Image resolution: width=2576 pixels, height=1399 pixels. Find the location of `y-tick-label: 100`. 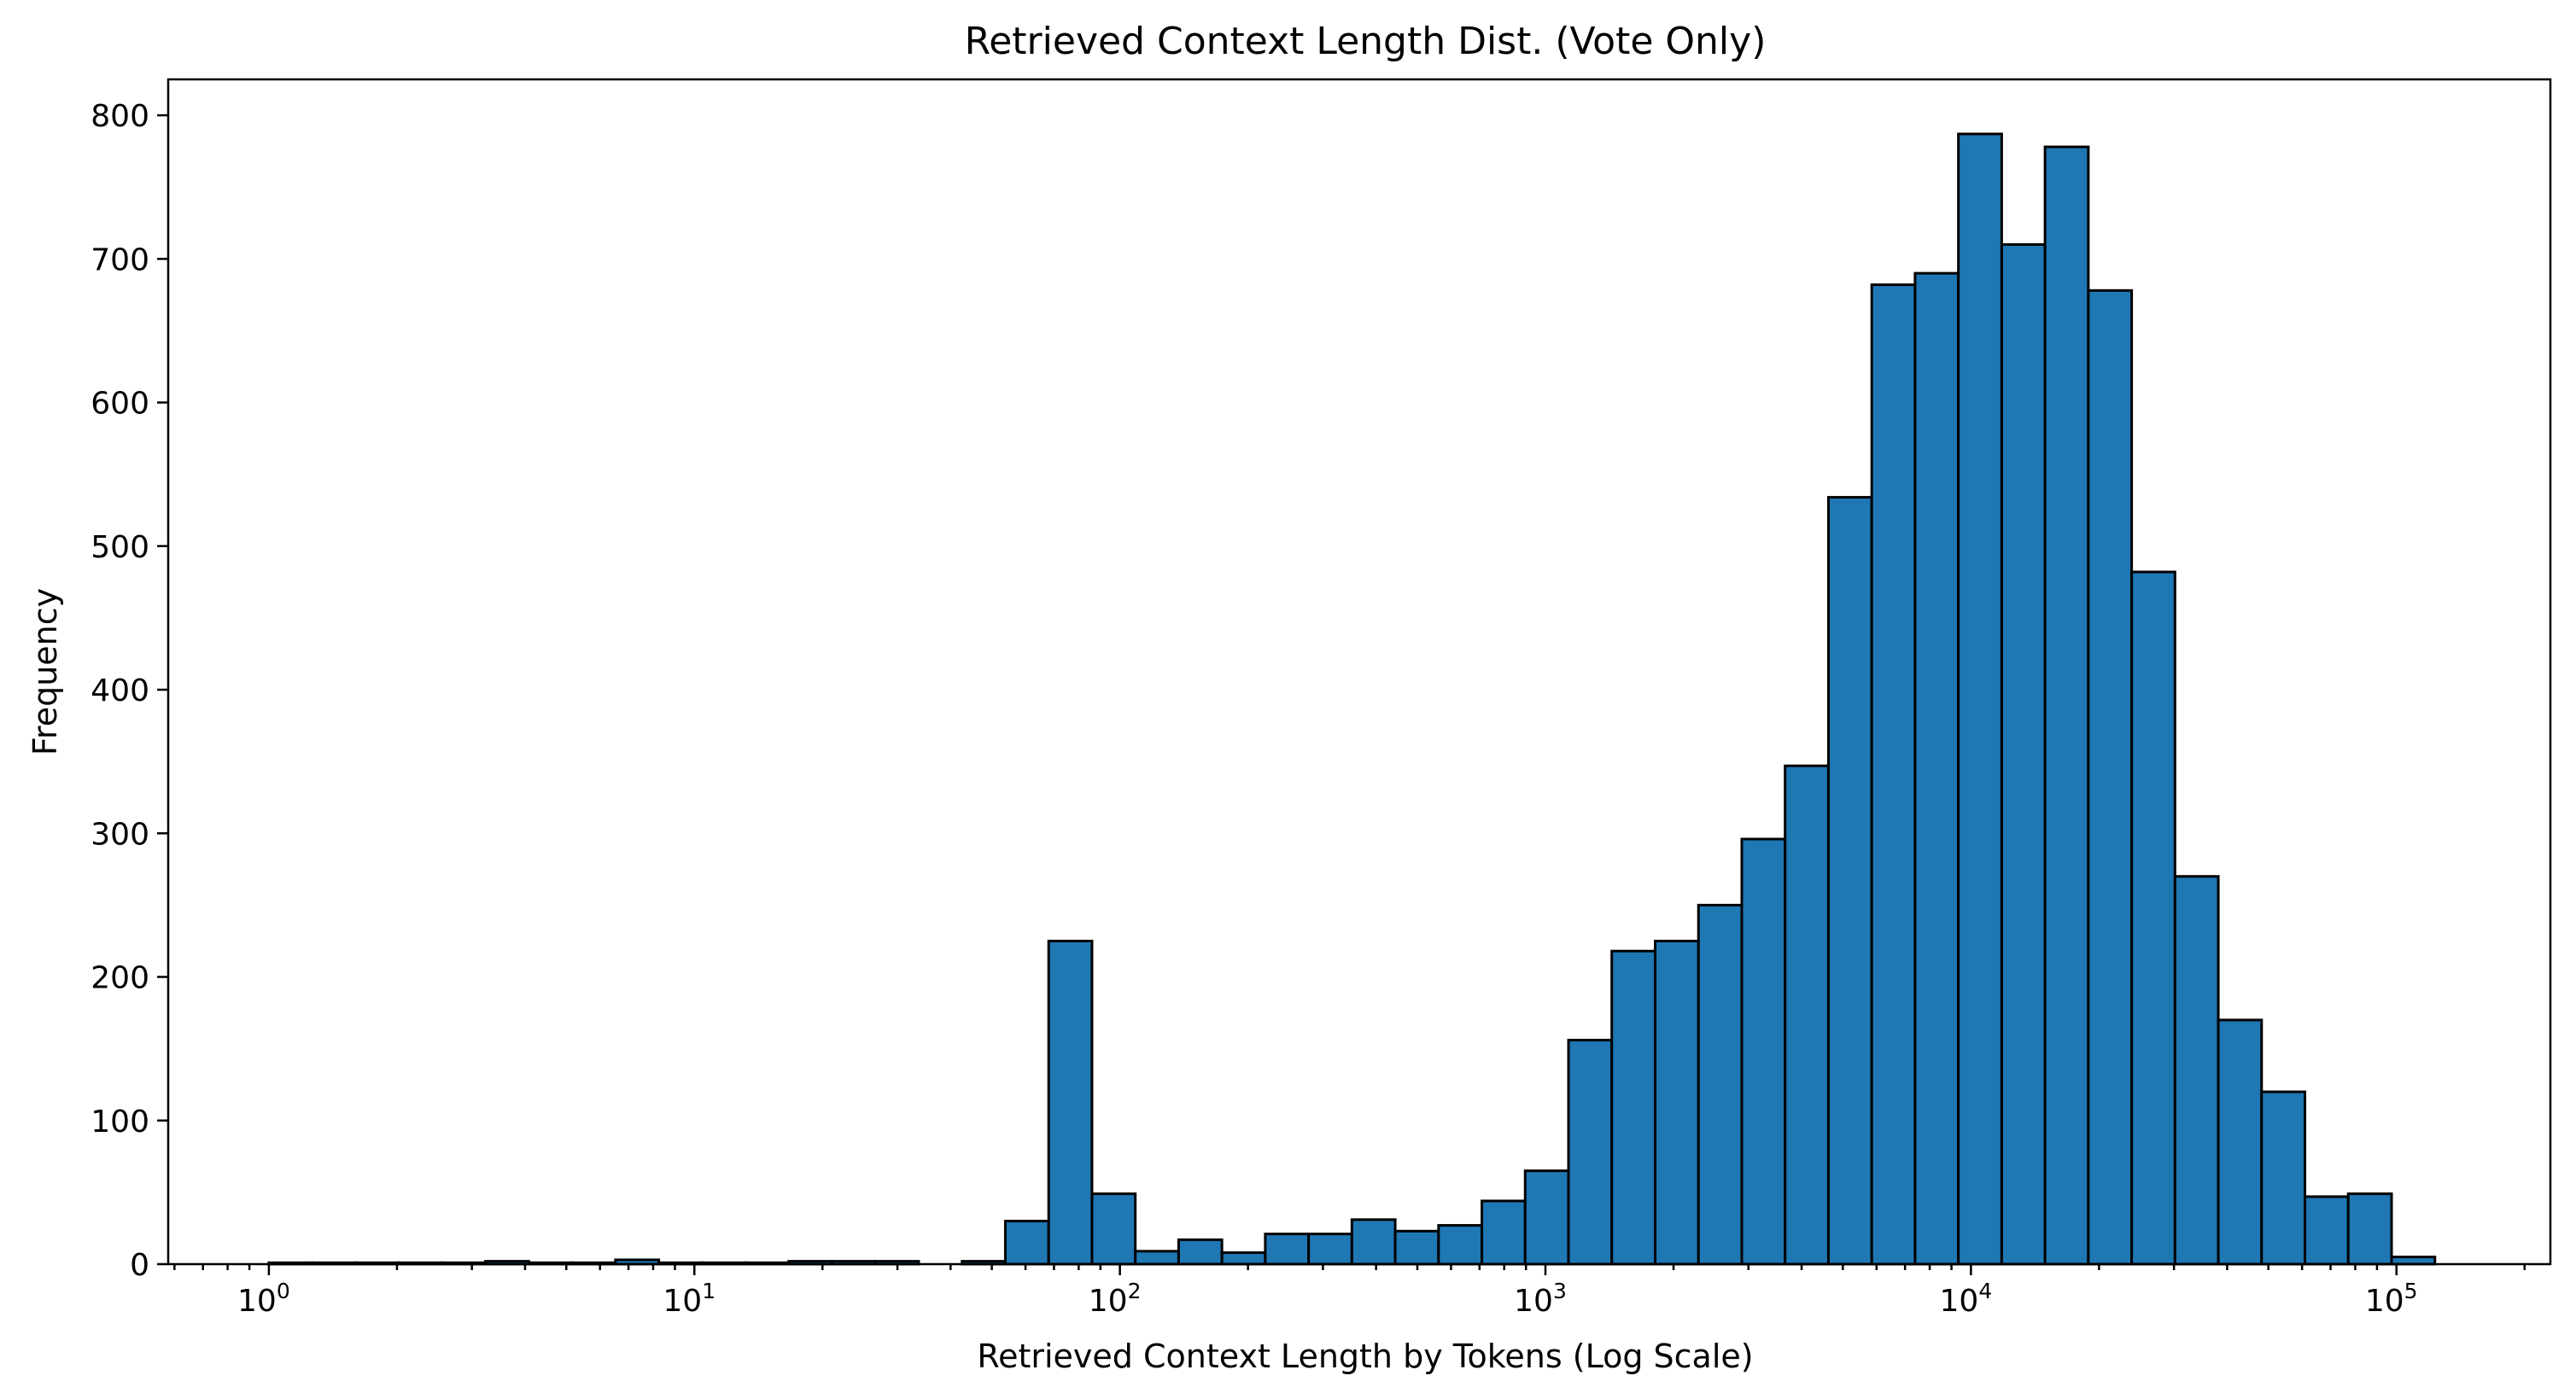

y-tick-label: 100 is located at coordinates (120, 1122).